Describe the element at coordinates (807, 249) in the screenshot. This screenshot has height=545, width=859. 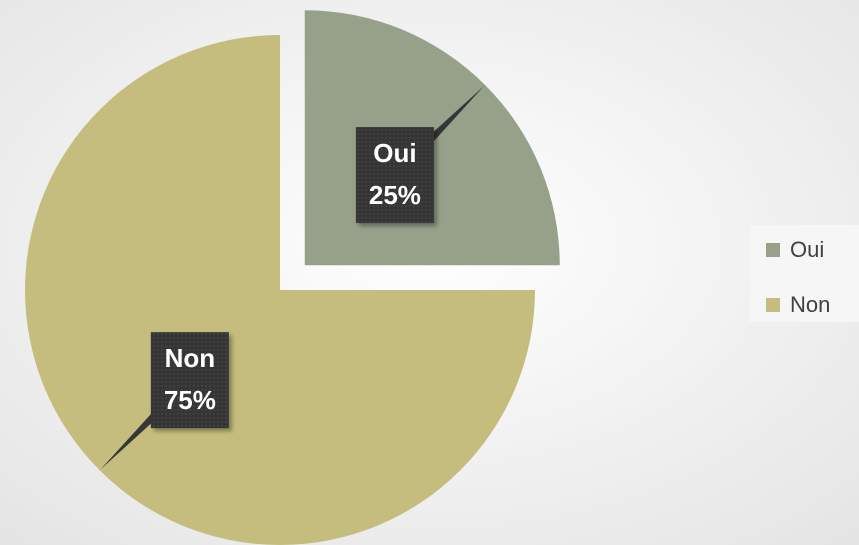
I see `legend-label: Oui` at that location.